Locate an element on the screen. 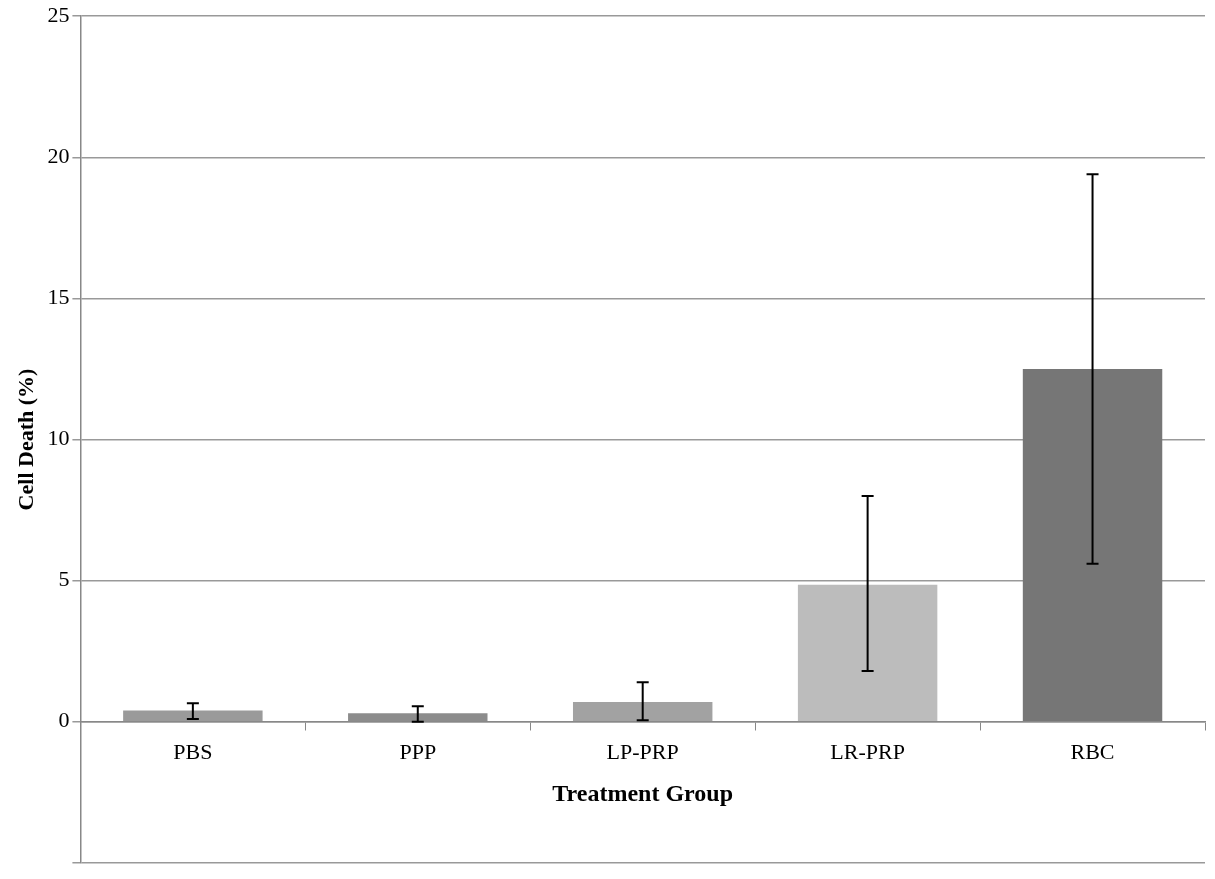  x-tick-label: PBS is located at coordinates (193, 751).